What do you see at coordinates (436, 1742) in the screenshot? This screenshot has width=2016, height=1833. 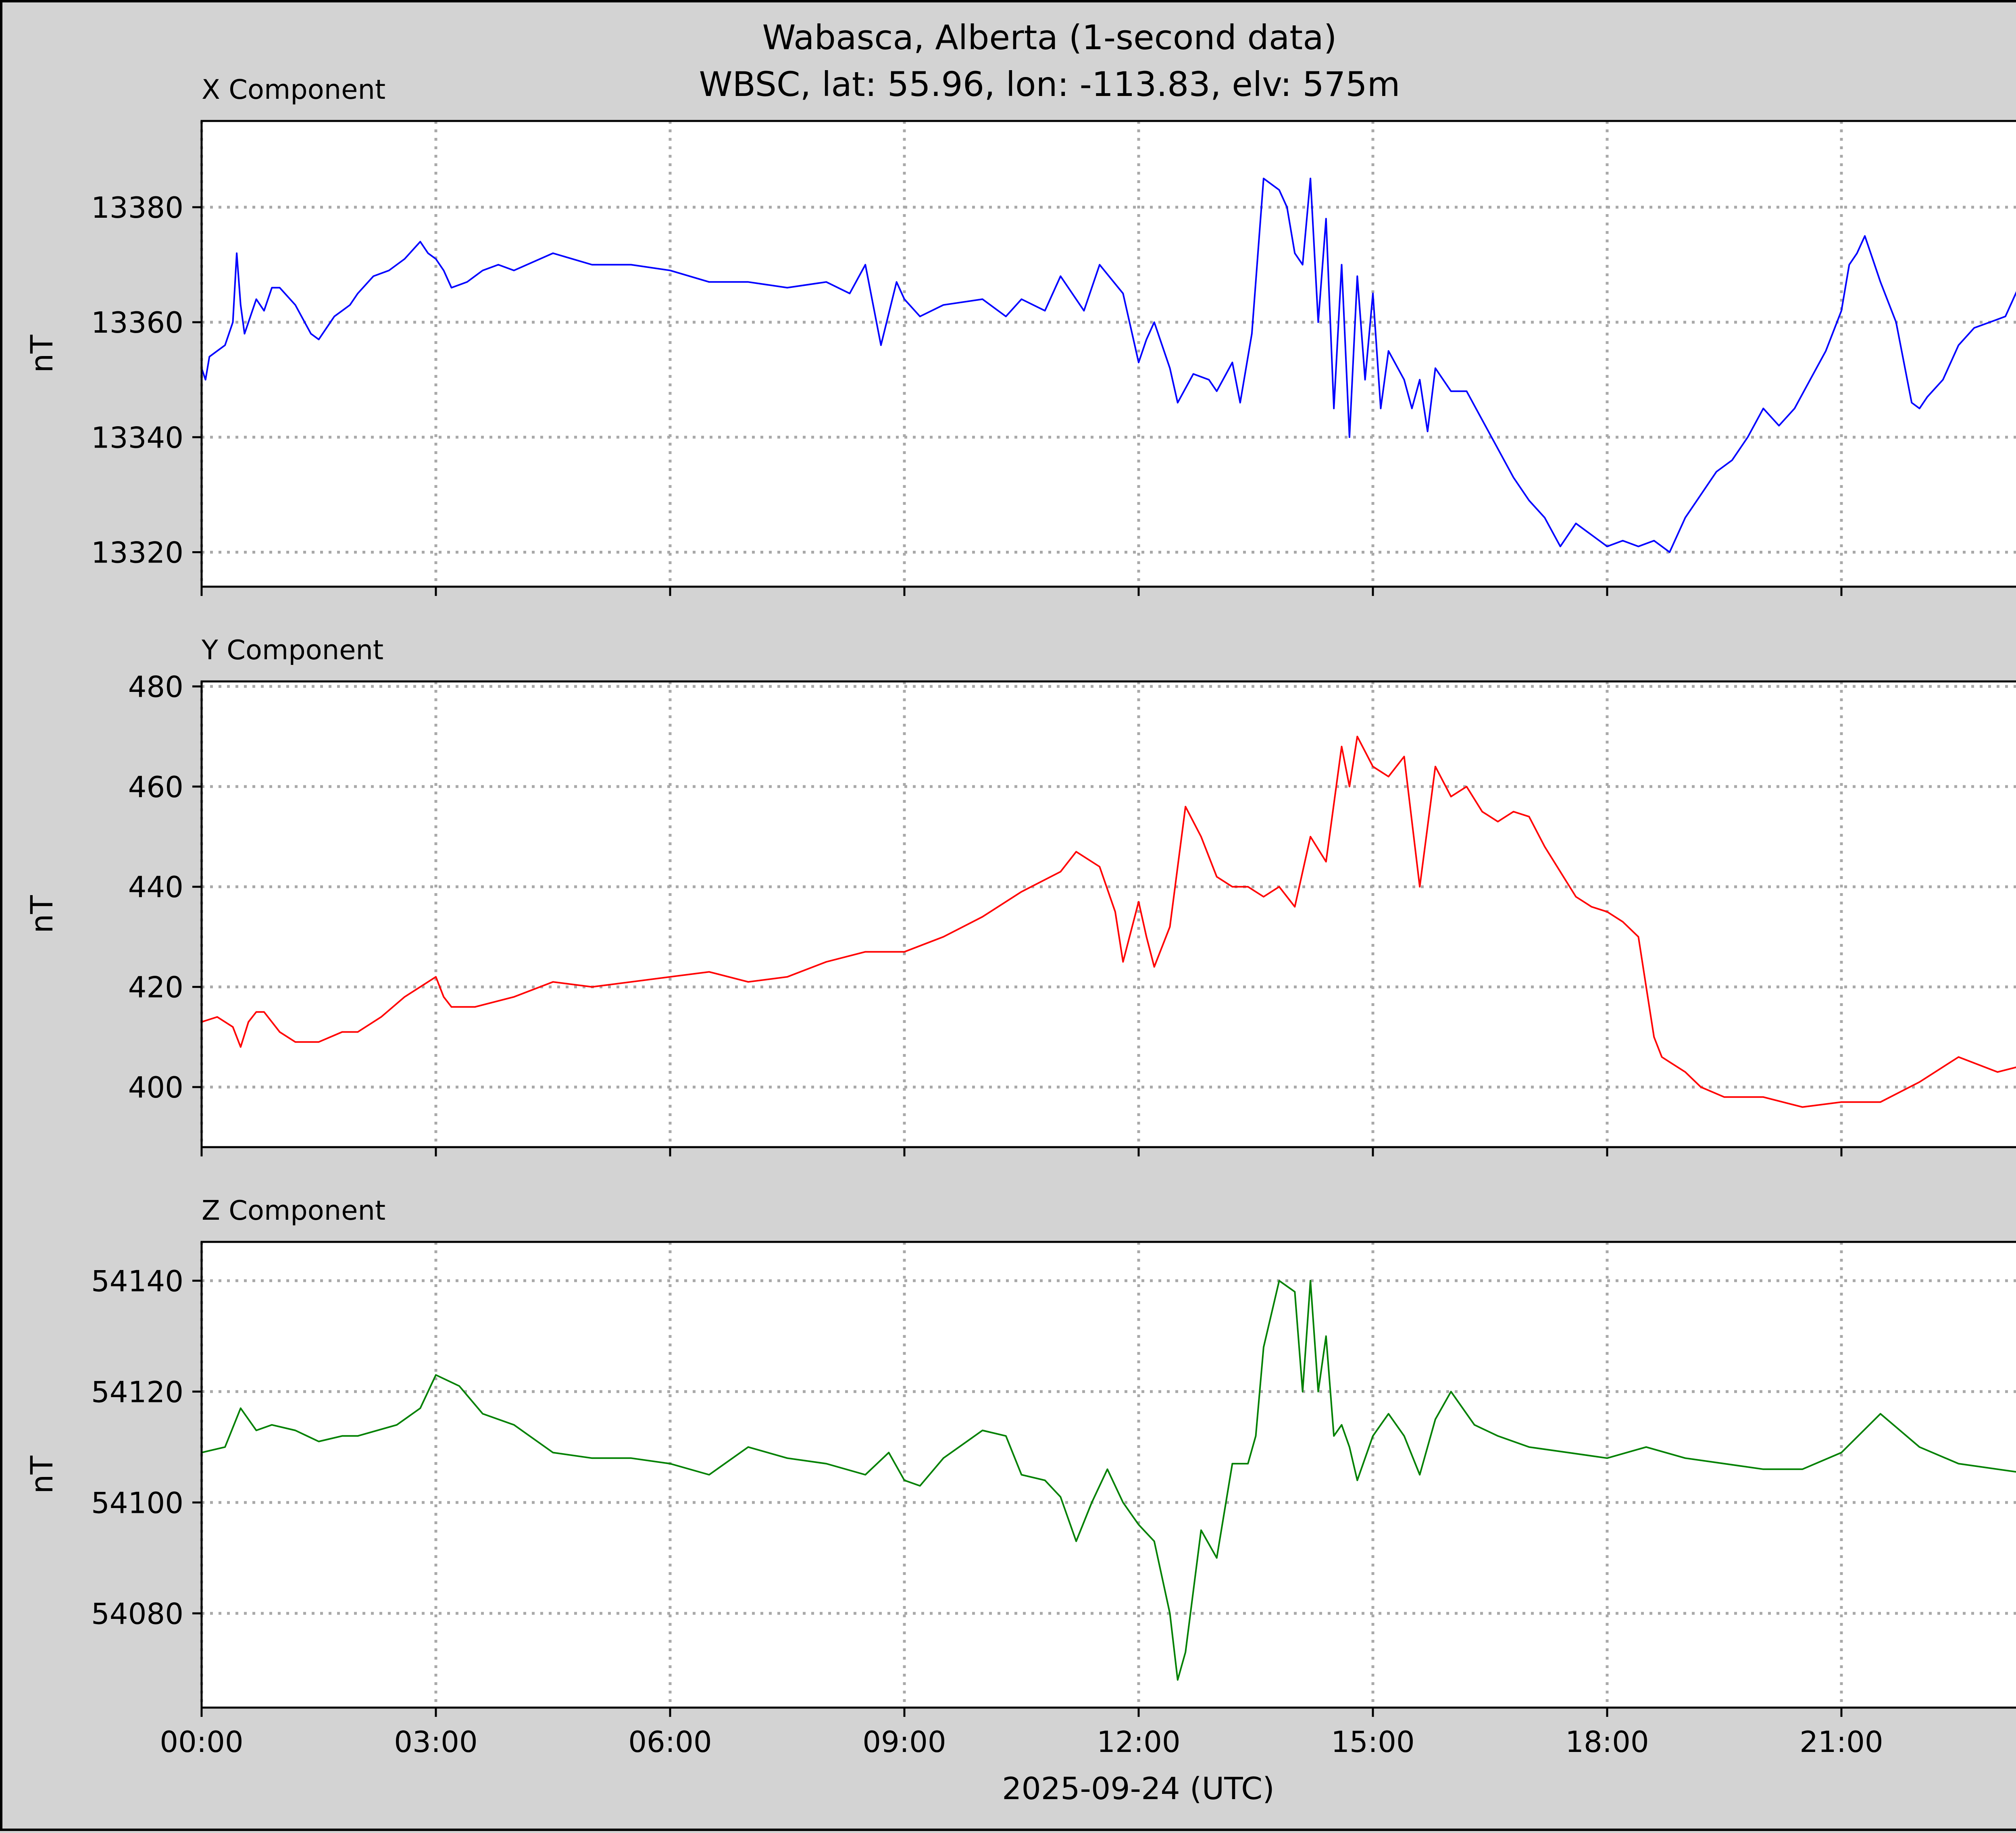 I see `x-tick-label-1: 03:00` at bounding box center [436, 1742].